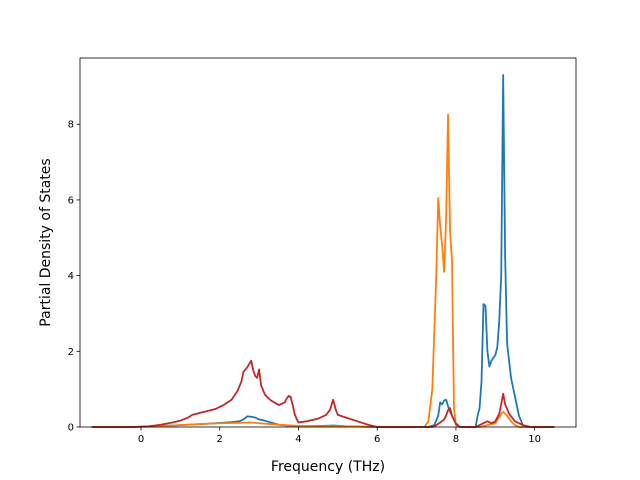  Describe the element at coordinates (71, 125) in the screenshot. I see `y-tick-label: 8` at that location.